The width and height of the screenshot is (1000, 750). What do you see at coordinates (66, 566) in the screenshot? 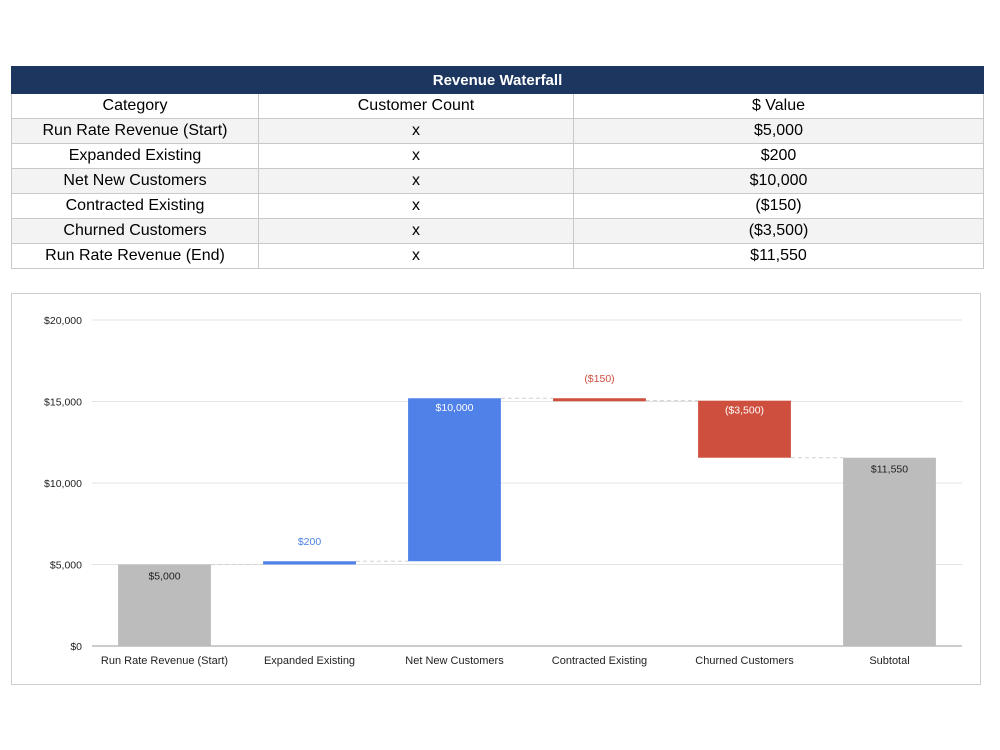
I see `y-tick-label: $5,000` at bounding box center [66, 566].